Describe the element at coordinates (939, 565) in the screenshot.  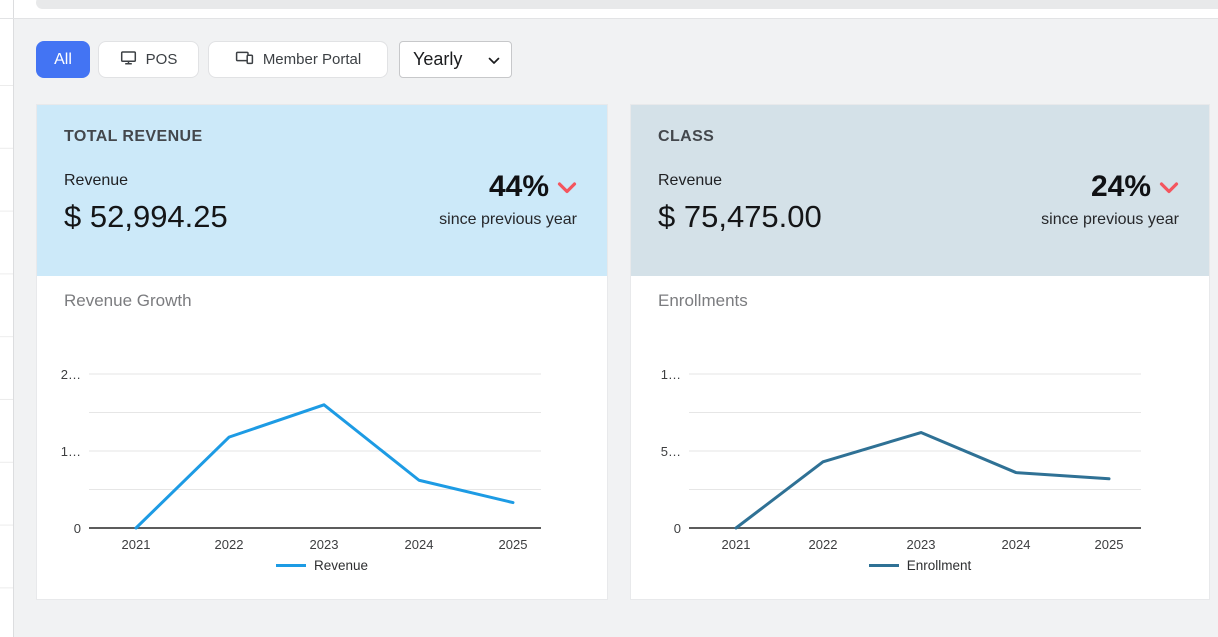
I see `legend-label: Enrollment` at that location.